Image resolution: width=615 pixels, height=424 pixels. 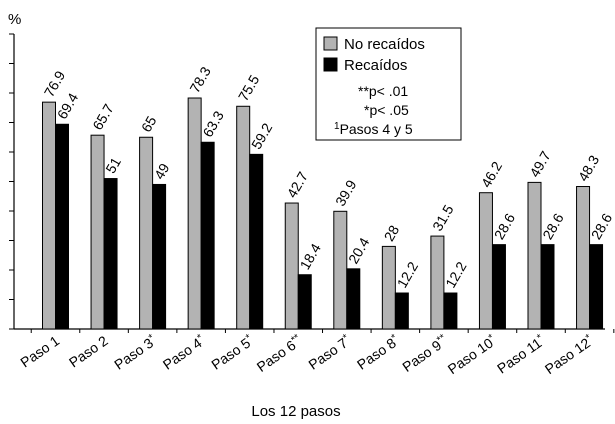 I want to click on legend-note: *p< .05, so click(x=386, y=110).